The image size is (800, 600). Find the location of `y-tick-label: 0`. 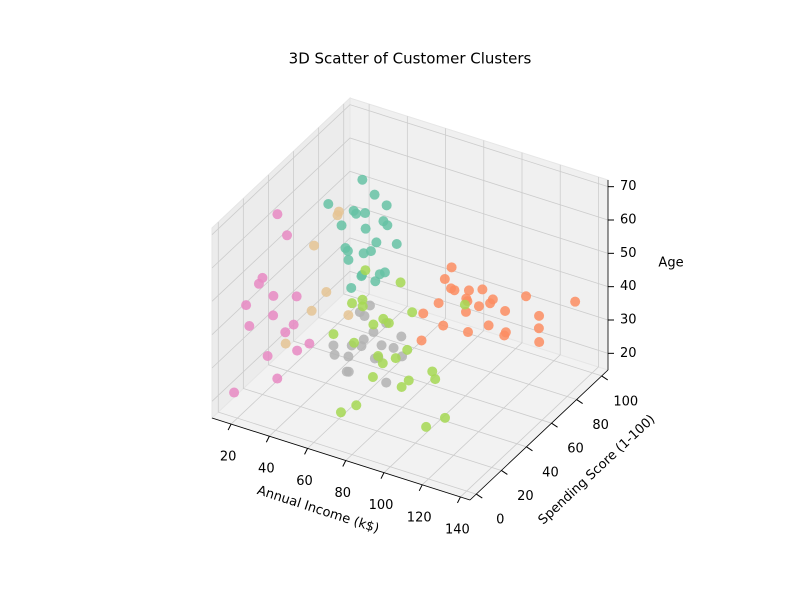

y-tick-label: 0 is located at coordinates (500, 520).